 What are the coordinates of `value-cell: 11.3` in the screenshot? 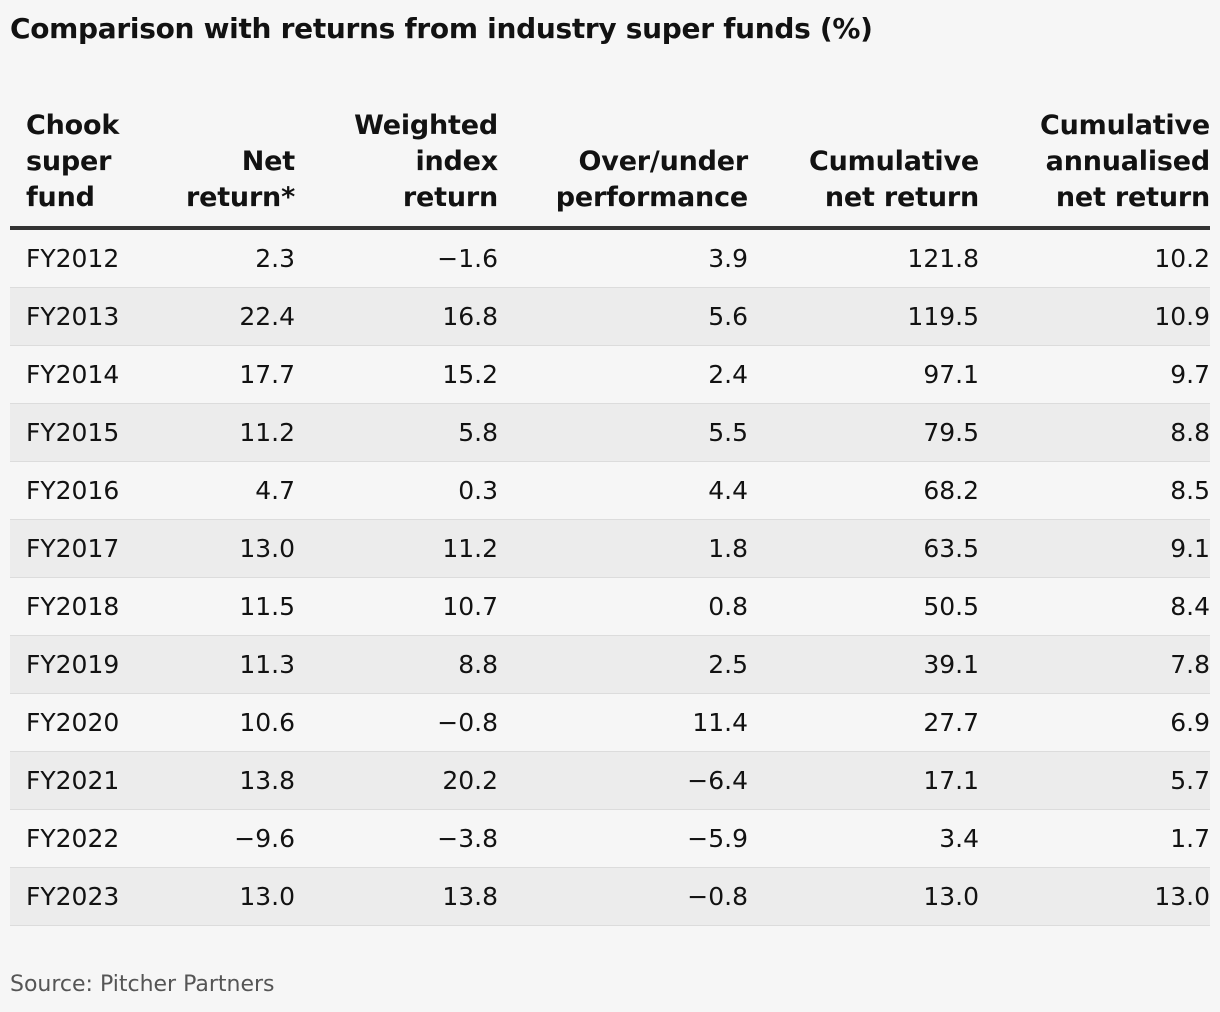 It's located at (212, 664).